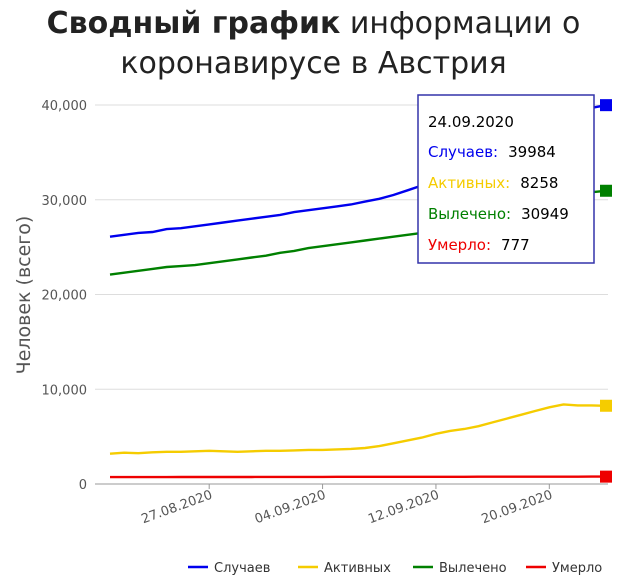  I want to click on tooltip-date: 24.09.2020, so click(471, 122).